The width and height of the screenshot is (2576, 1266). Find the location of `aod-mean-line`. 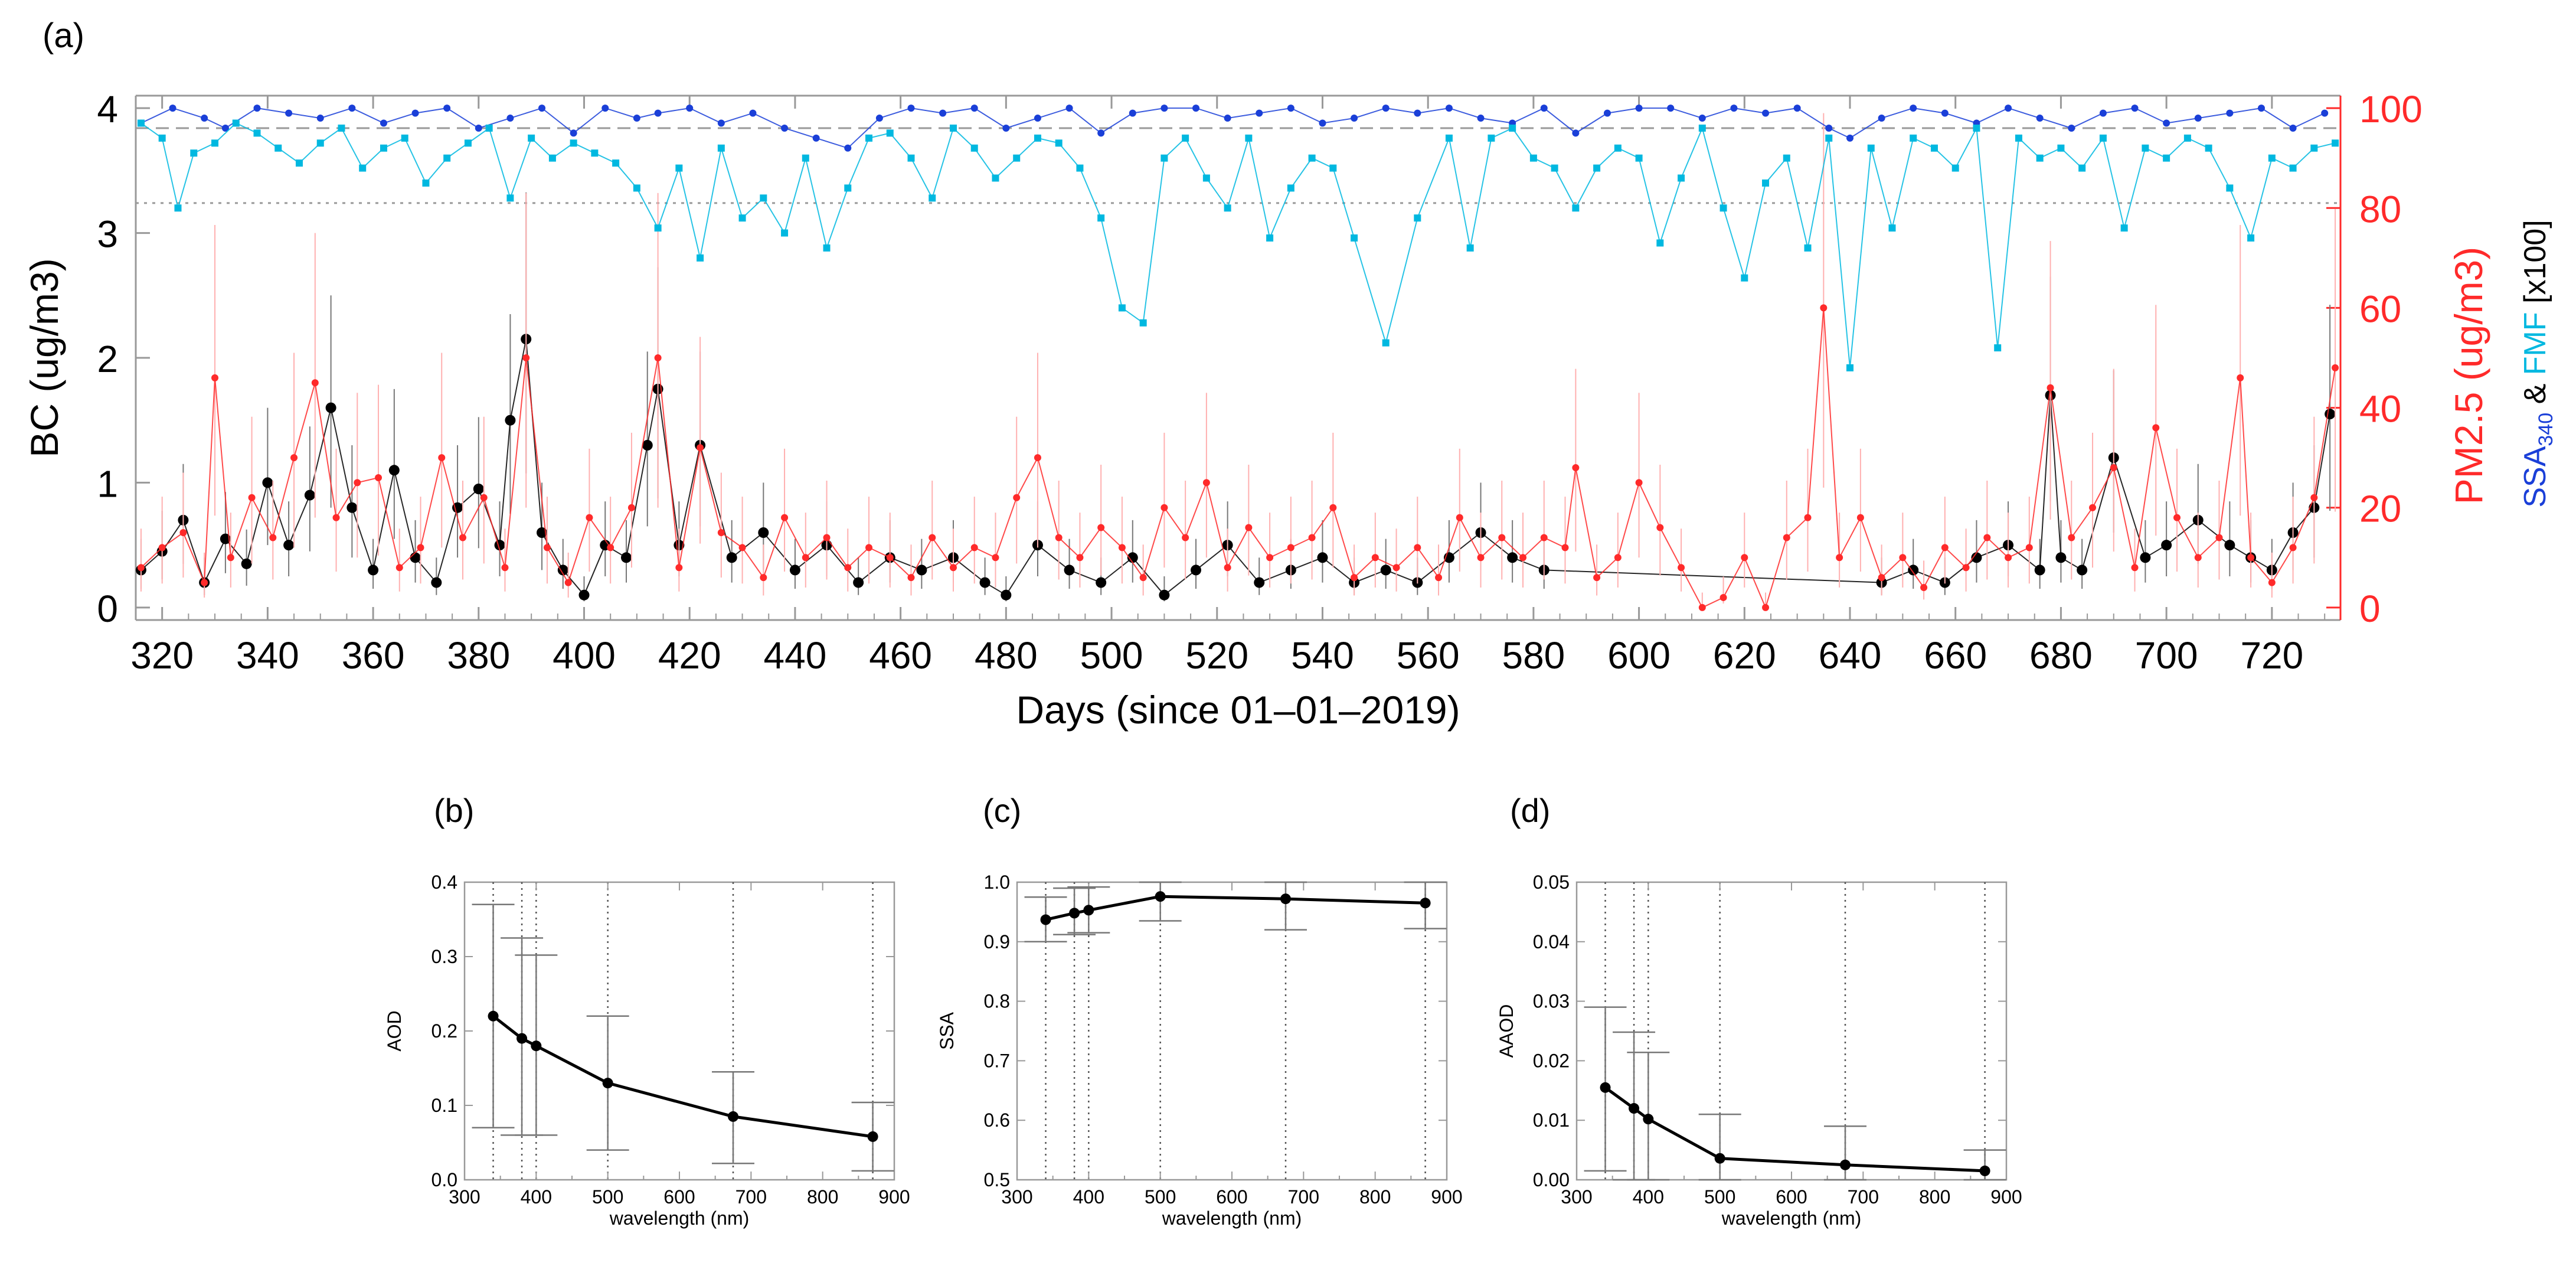

aod-mean-line is located at coordinates (682, 1076).